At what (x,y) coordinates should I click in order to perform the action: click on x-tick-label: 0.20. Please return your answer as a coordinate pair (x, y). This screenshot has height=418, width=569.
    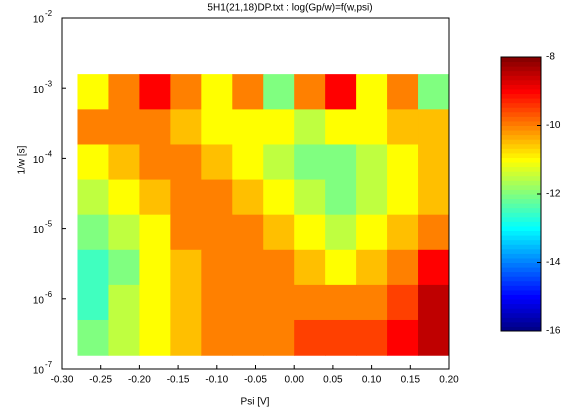
    Looking at the image, I should click on (449, 380).